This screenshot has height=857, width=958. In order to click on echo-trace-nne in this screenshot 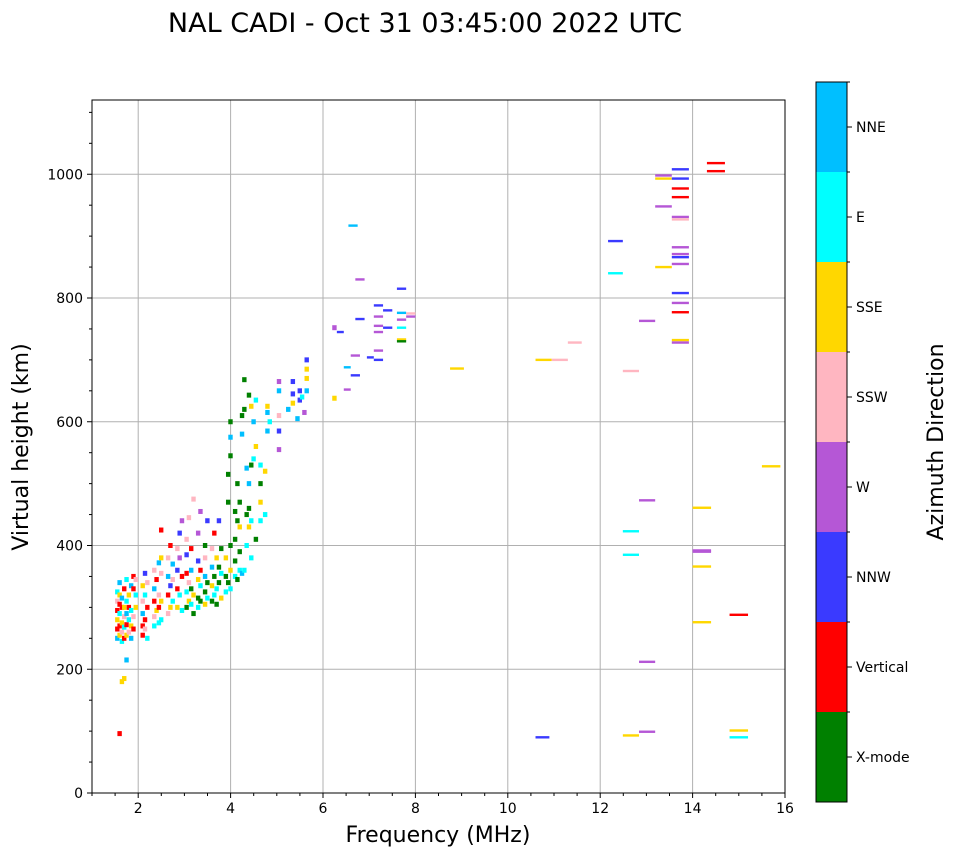, I will do `click(347, 367)`.